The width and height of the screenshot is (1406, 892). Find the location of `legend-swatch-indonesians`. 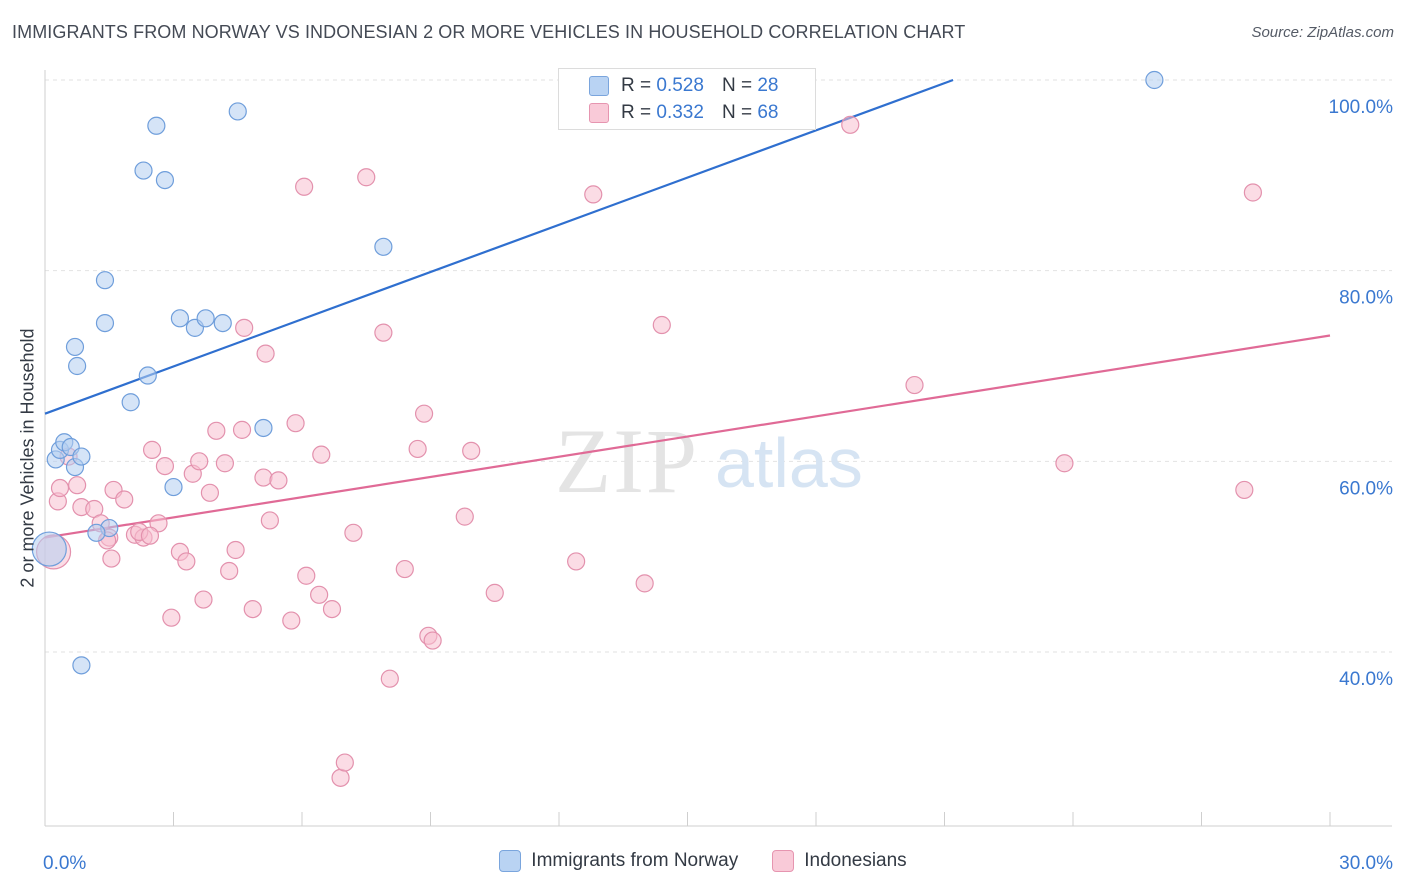

legend-swatch-indonesians is located at coordinates (783, 861).